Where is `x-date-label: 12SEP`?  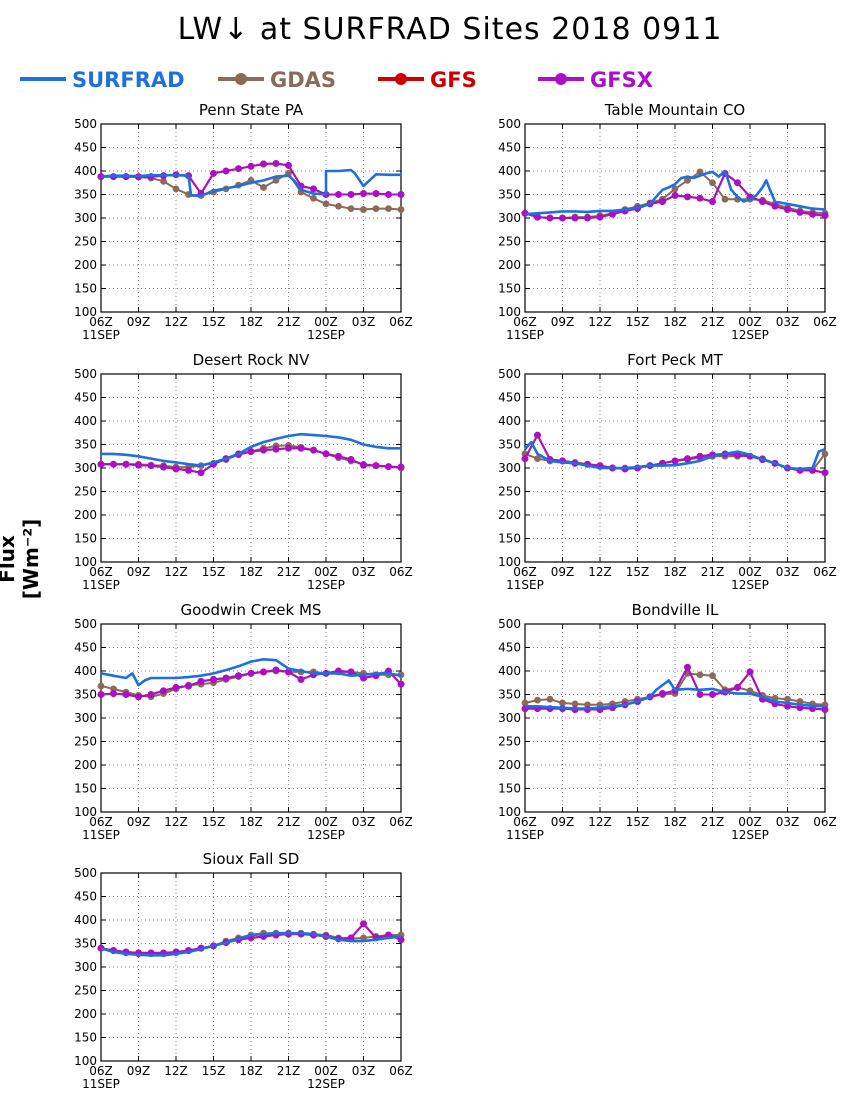
x-date-label: 12SEP is located at coordinates (750, 585).